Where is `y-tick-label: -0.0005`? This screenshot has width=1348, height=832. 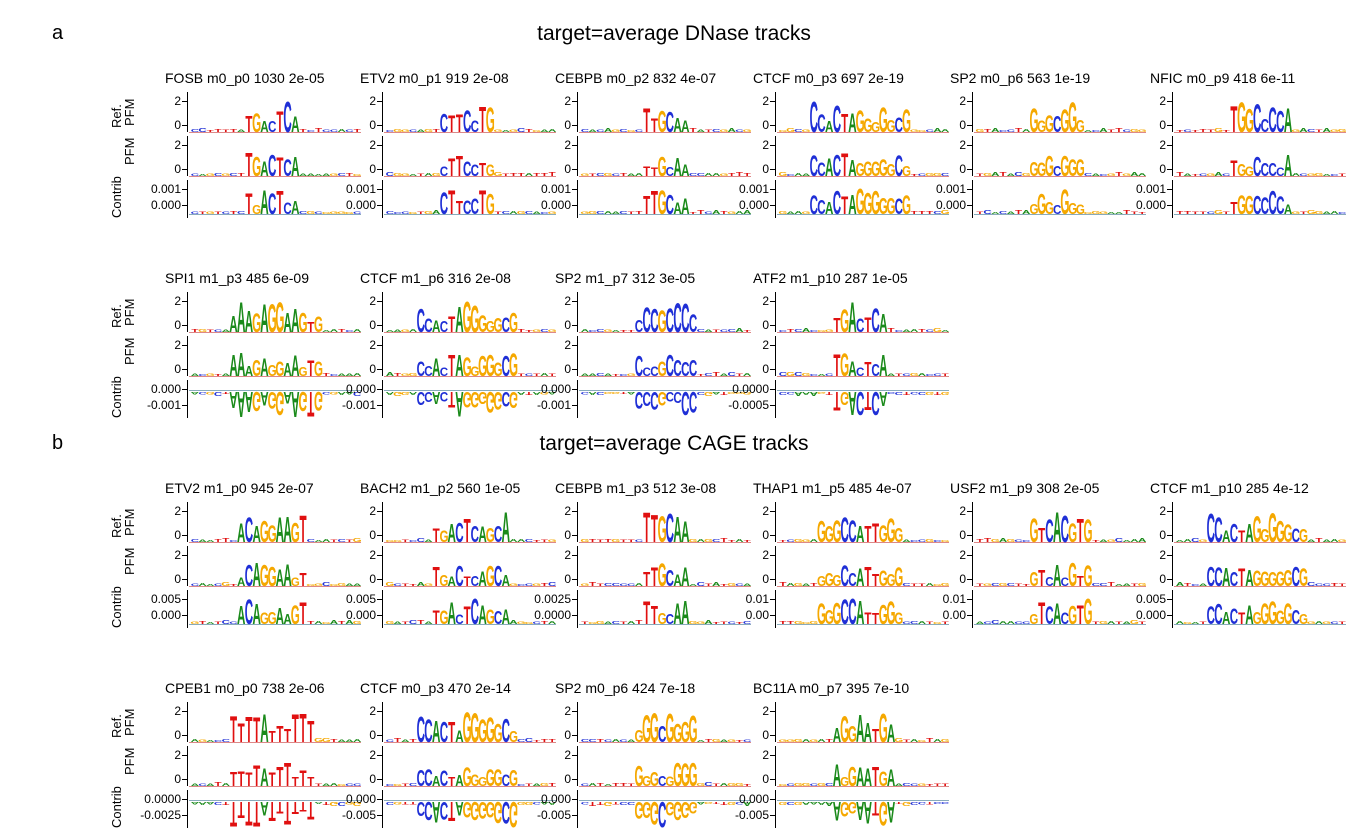 y-tick-label: -0.0005 is located at coordinates (748, 405).